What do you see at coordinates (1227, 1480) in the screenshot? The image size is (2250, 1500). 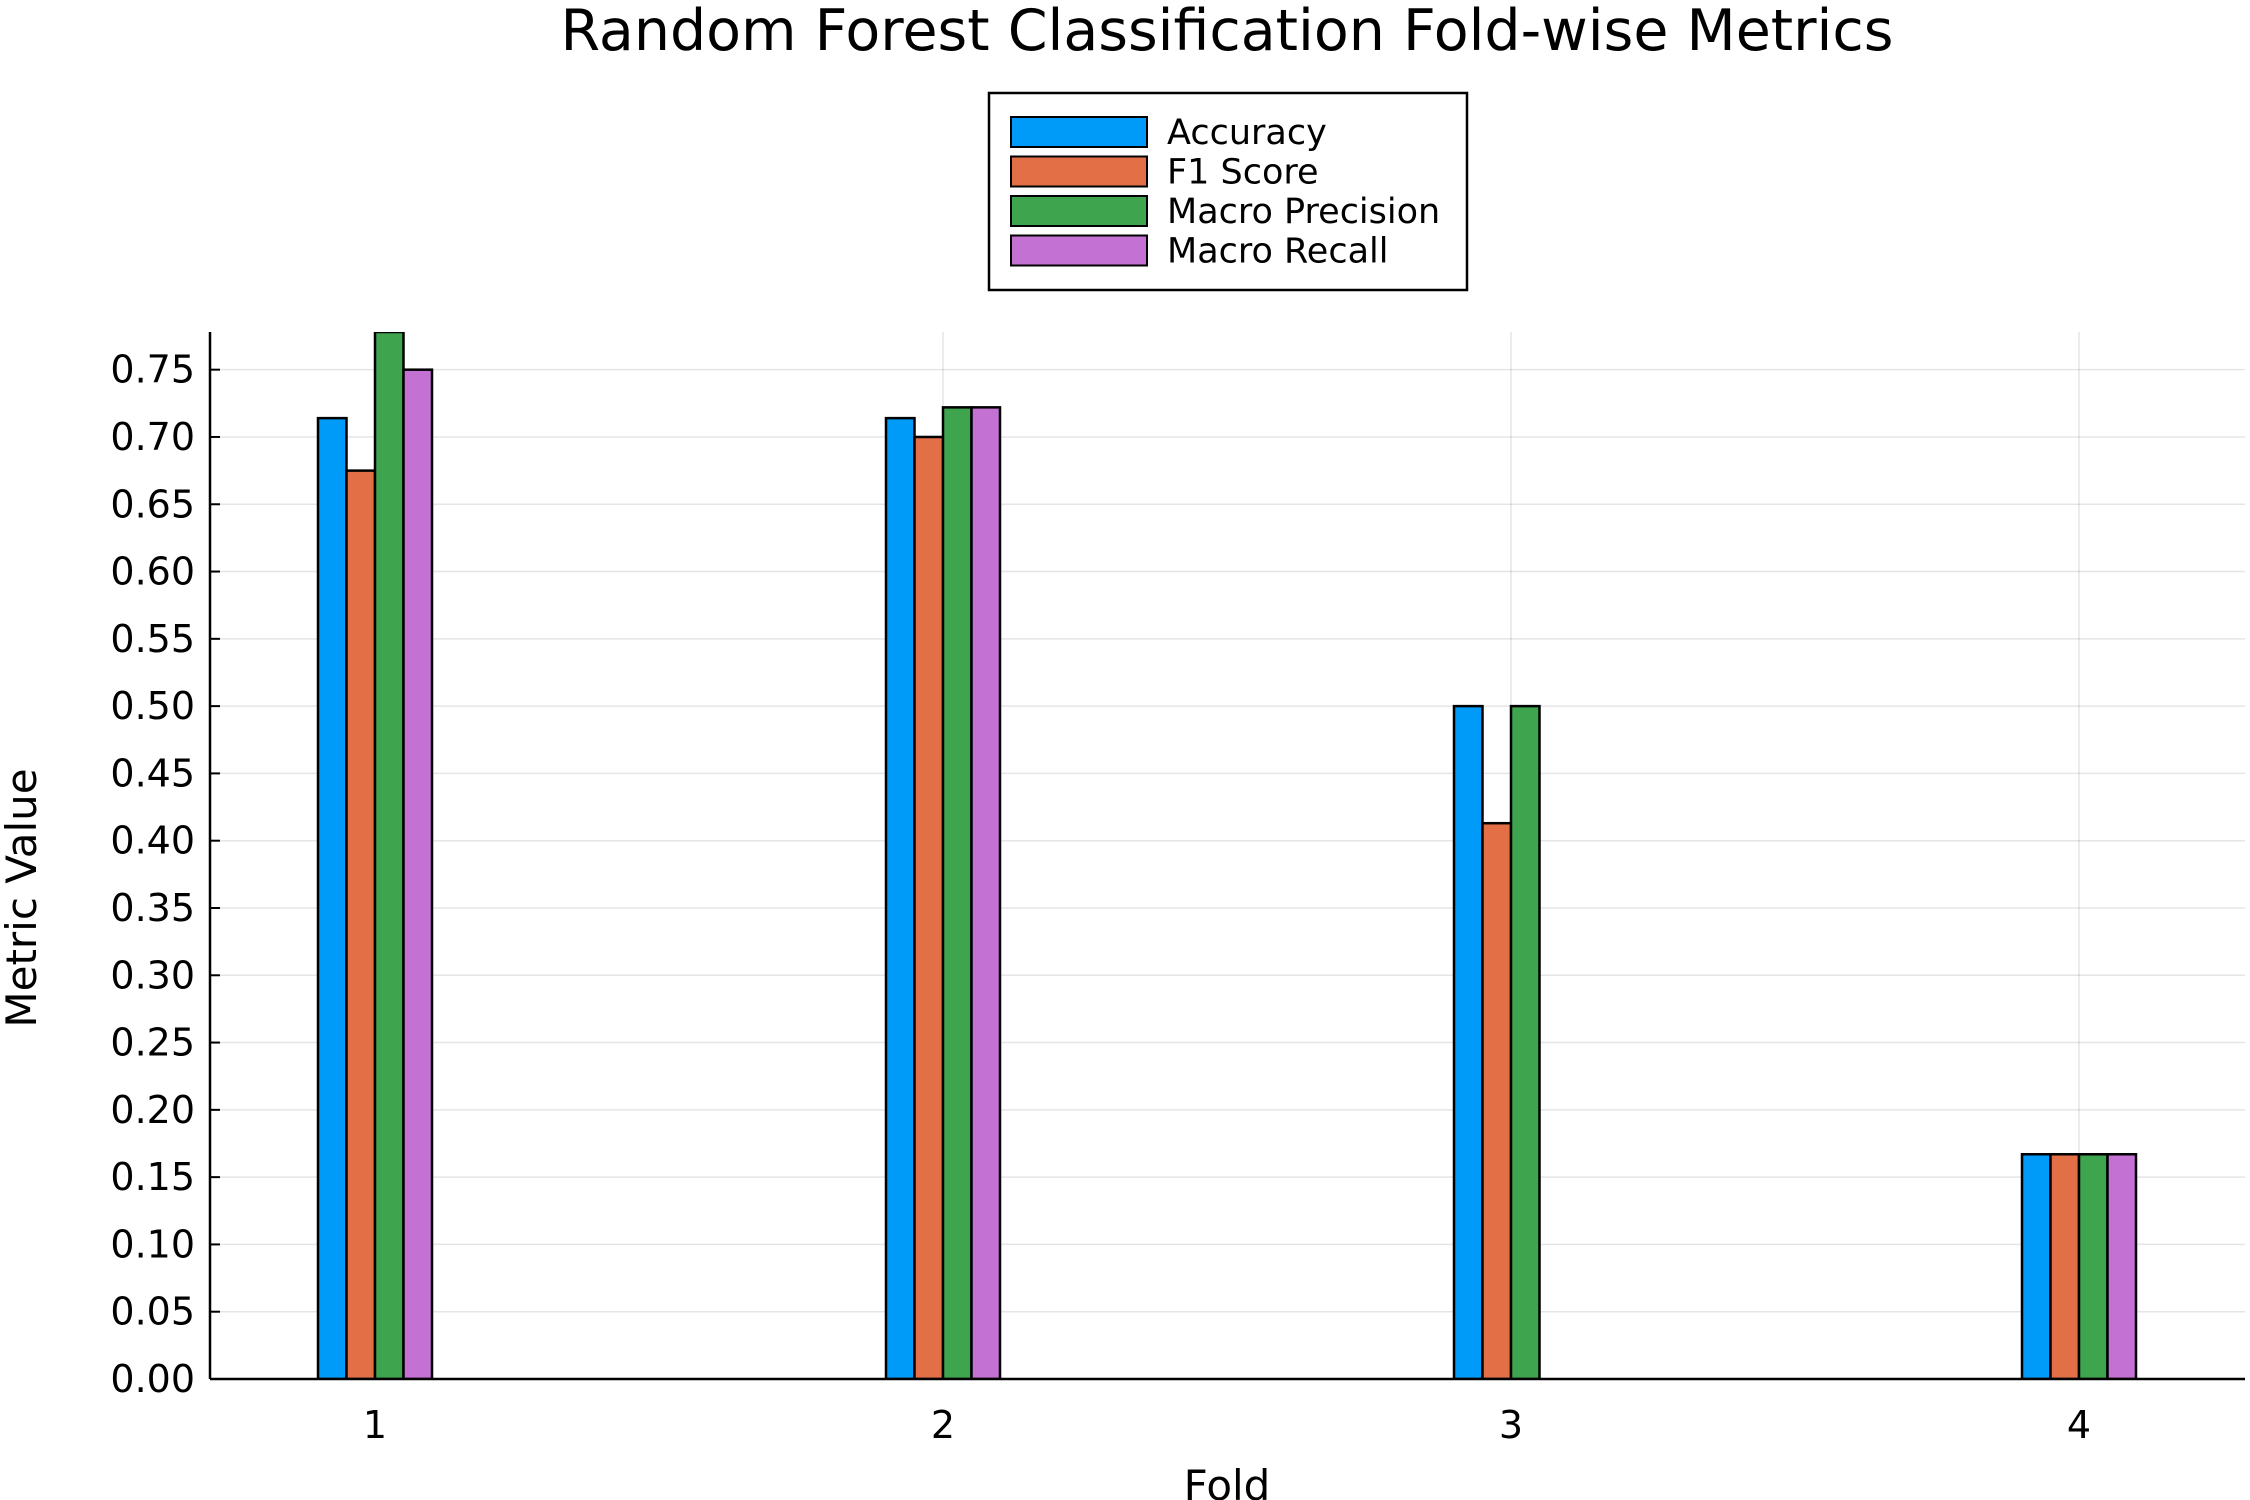 I see `x-axis-label: Fold` at bounding box center [1227, 1480].